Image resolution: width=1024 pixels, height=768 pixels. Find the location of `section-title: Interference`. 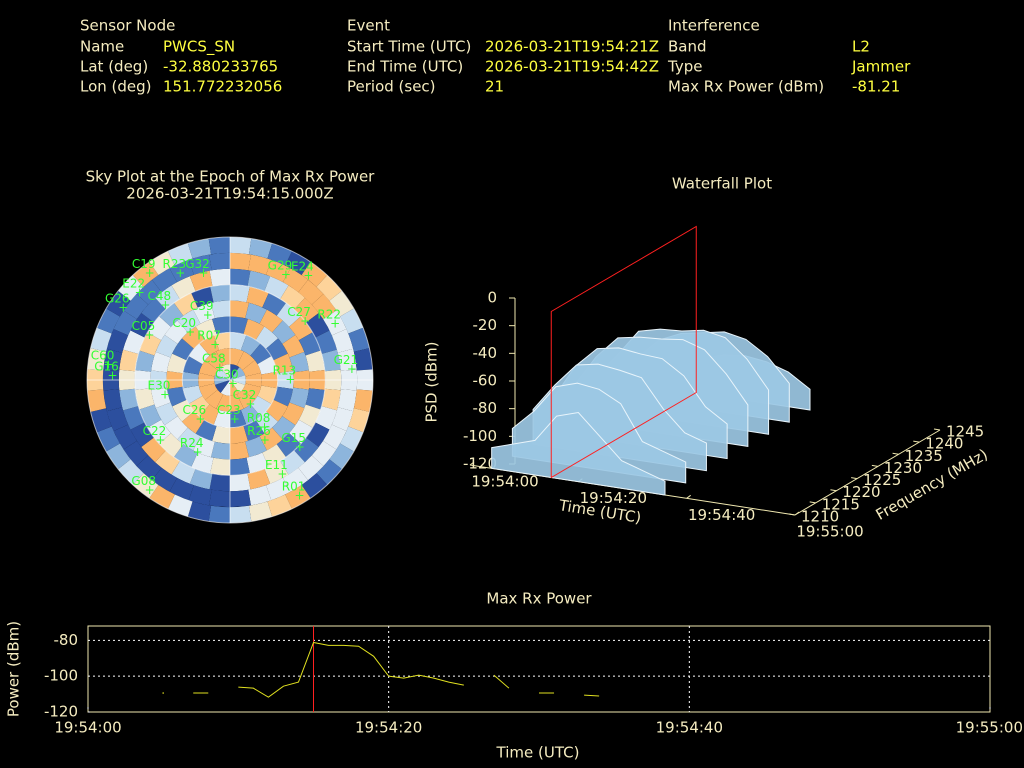

section-title: Interference is located at coordinates (714, 26).